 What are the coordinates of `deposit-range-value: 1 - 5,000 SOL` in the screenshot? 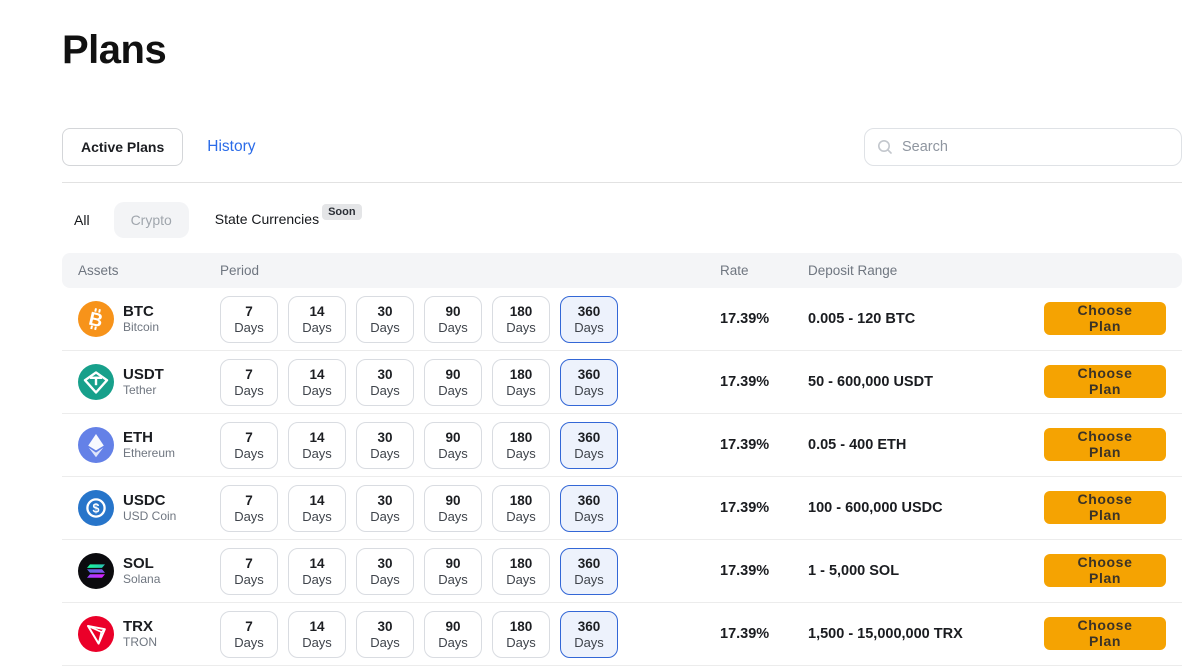 It's located at (854, 571).